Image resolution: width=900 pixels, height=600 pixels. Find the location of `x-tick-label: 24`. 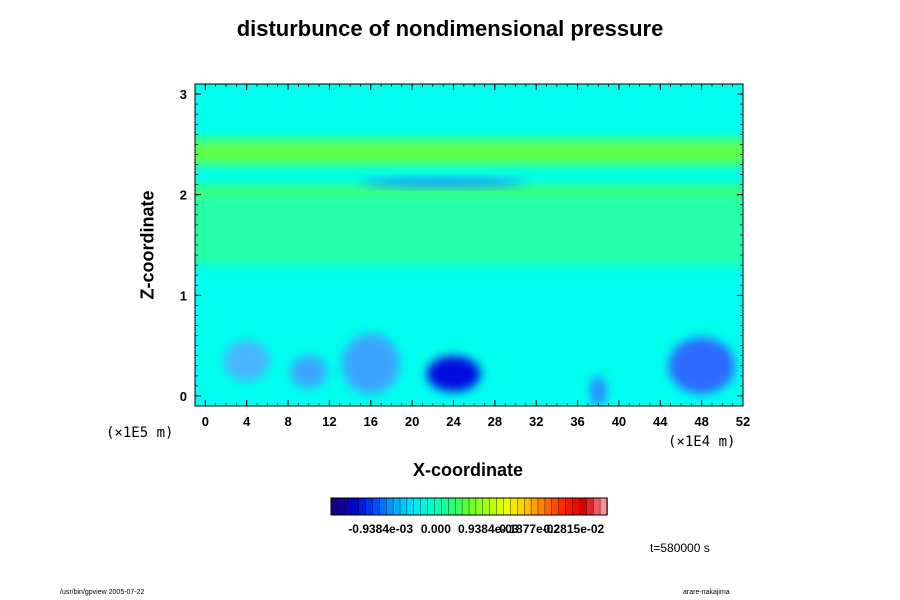

x-tick-label: 24 is located at coordinates (453, 421).